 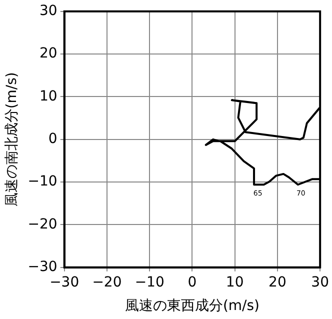 What do you see at coordinates (49, 54) in the screenshot?
I see `y-tick-label: 20` at bounding box center [49, 54].